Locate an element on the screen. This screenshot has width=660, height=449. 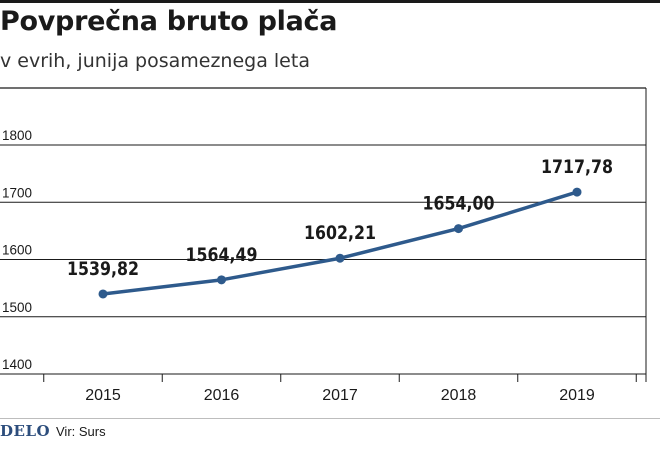
y-axis-ticks: 1400 1500 1600 1700 1800 is located at coordinates (17, 249).